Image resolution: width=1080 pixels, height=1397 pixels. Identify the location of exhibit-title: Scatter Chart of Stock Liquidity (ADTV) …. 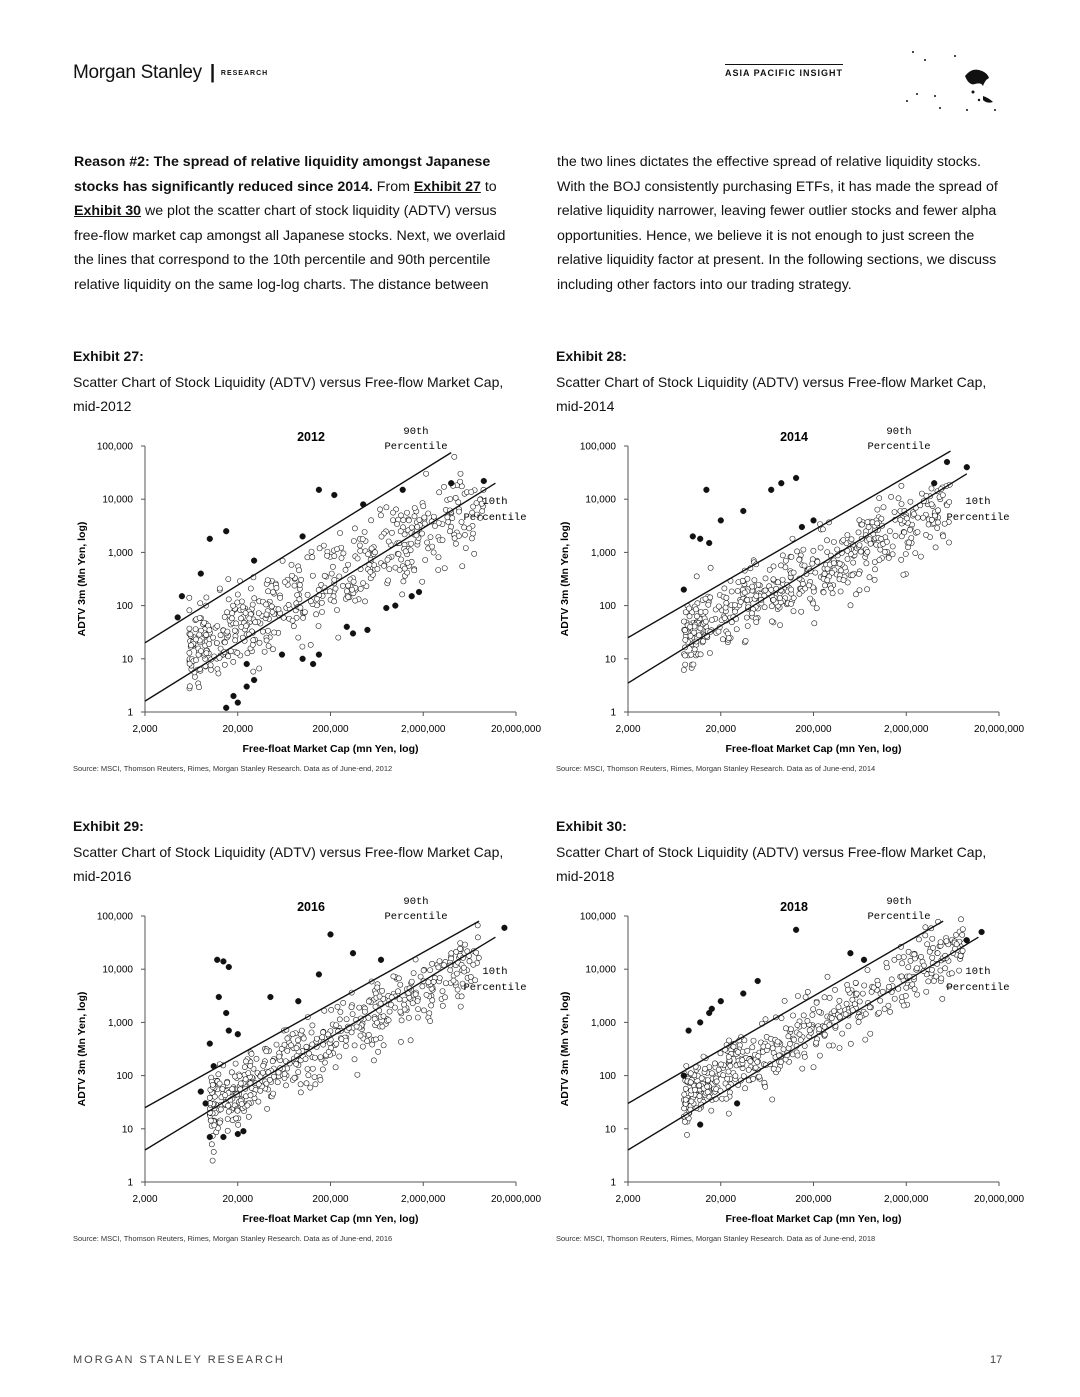
(288, 394).